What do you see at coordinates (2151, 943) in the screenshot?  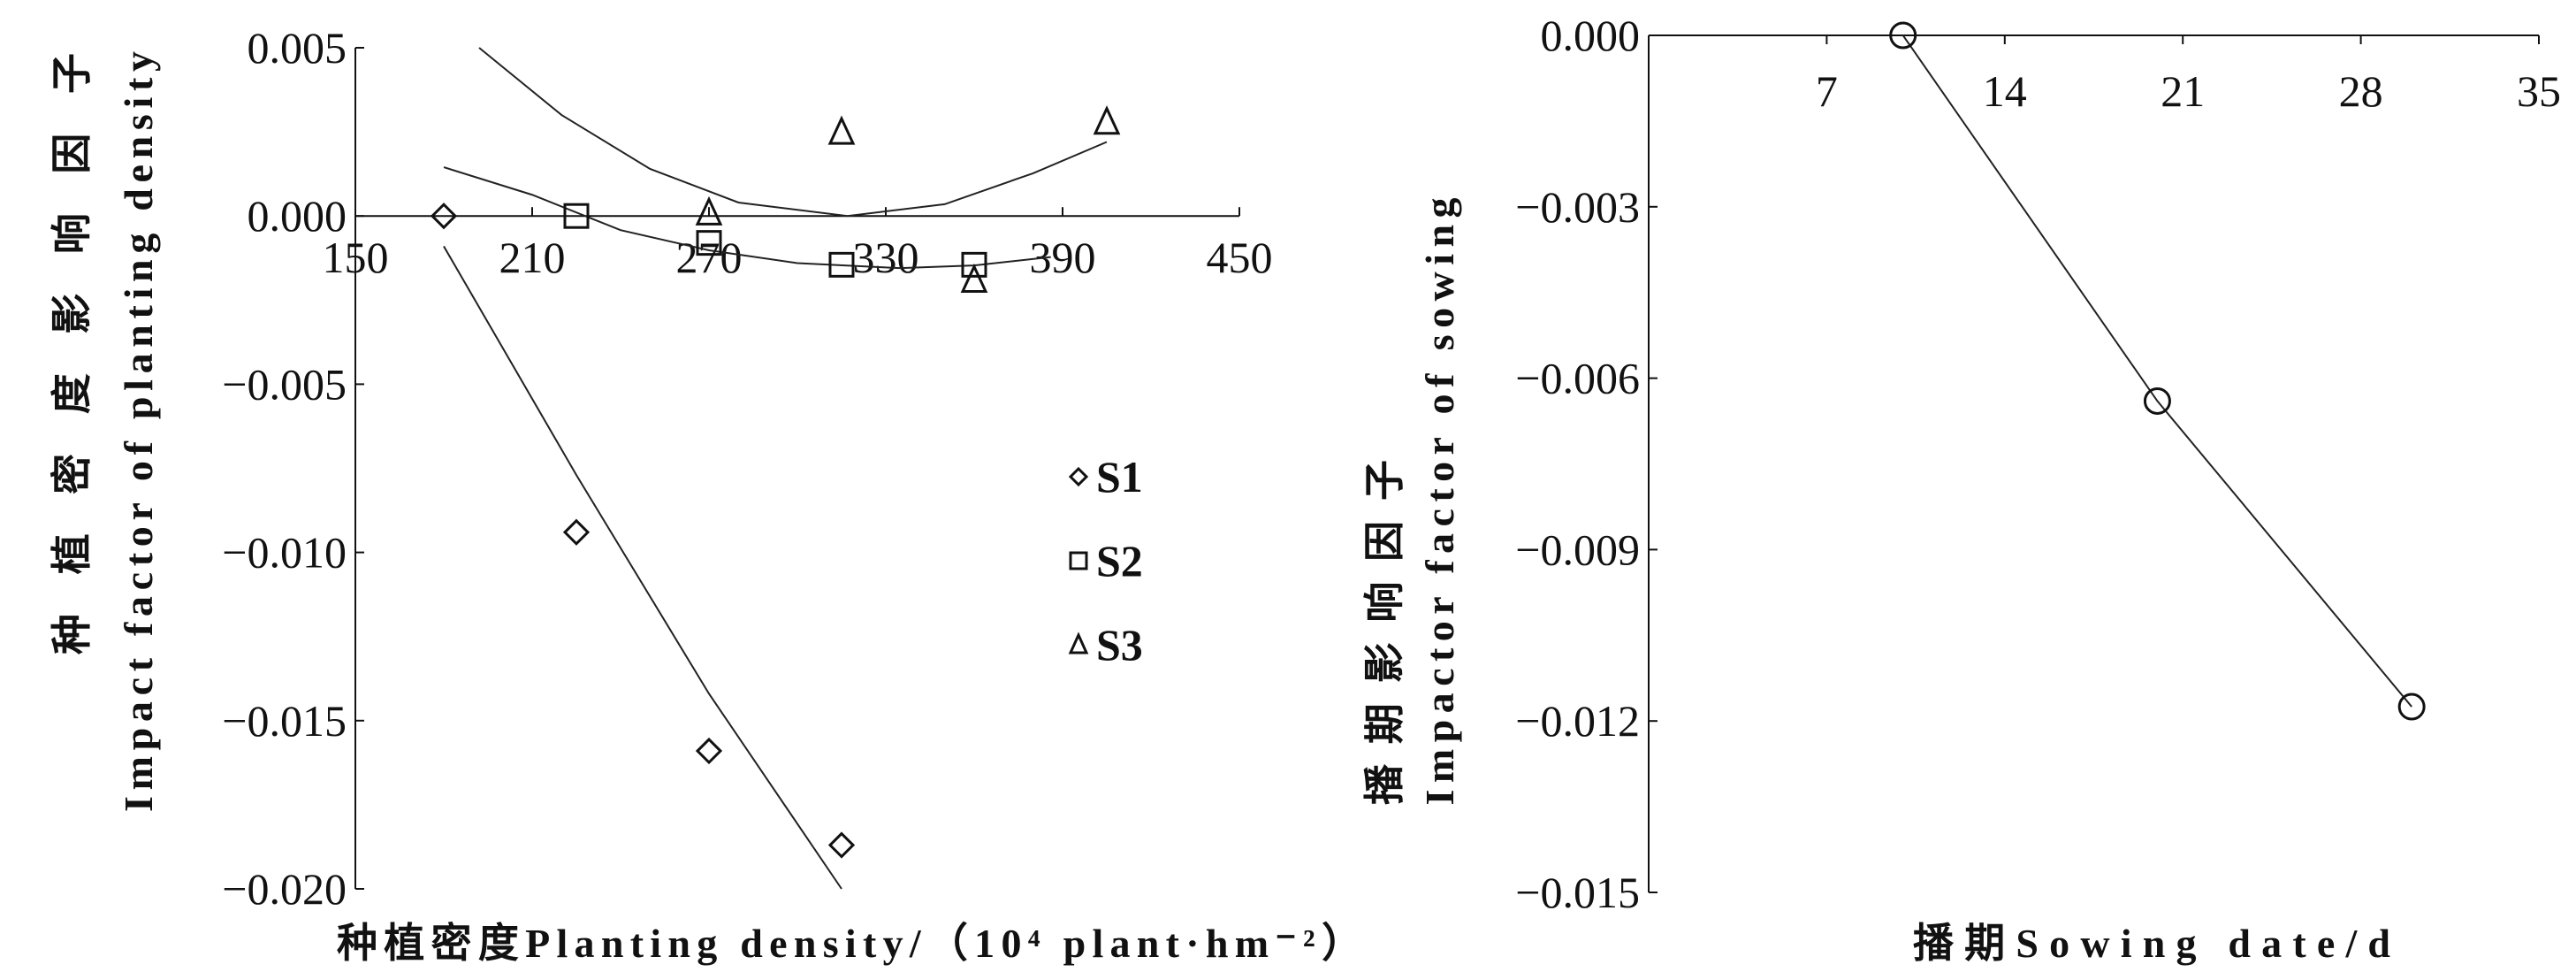 I see `x-axis-title: 播期Sowing date/d` at bounding box center [2151, 943].